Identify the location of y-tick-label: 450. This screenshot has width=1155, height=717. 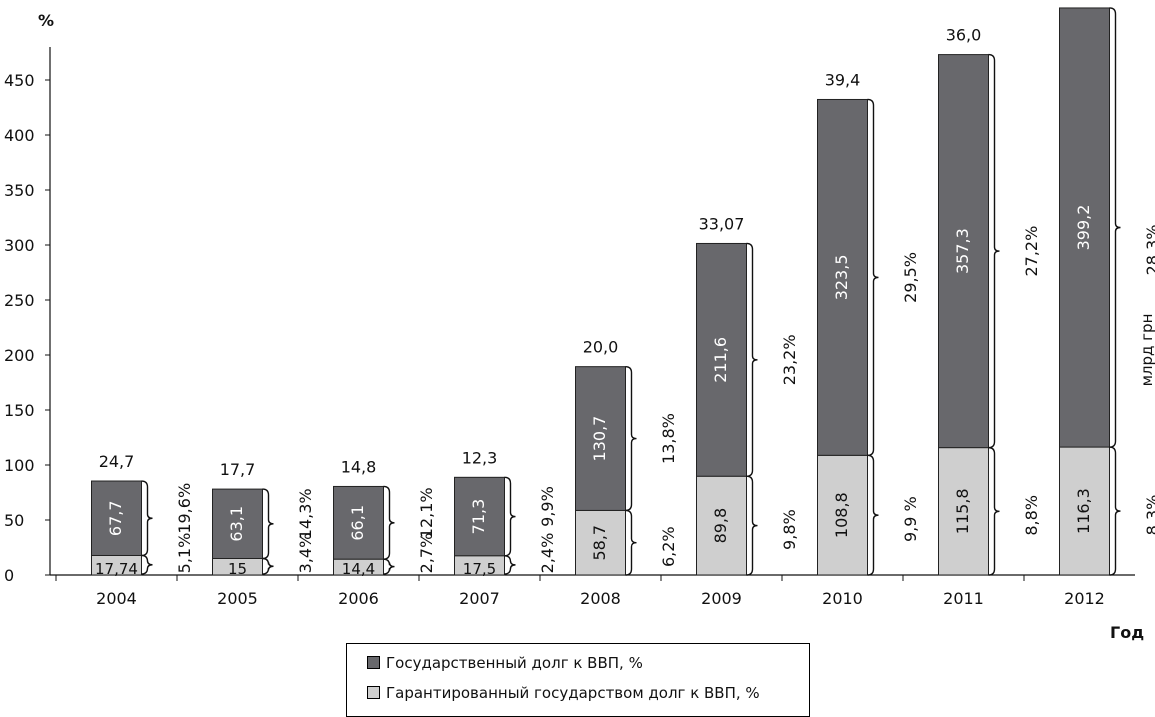
(19, 80).